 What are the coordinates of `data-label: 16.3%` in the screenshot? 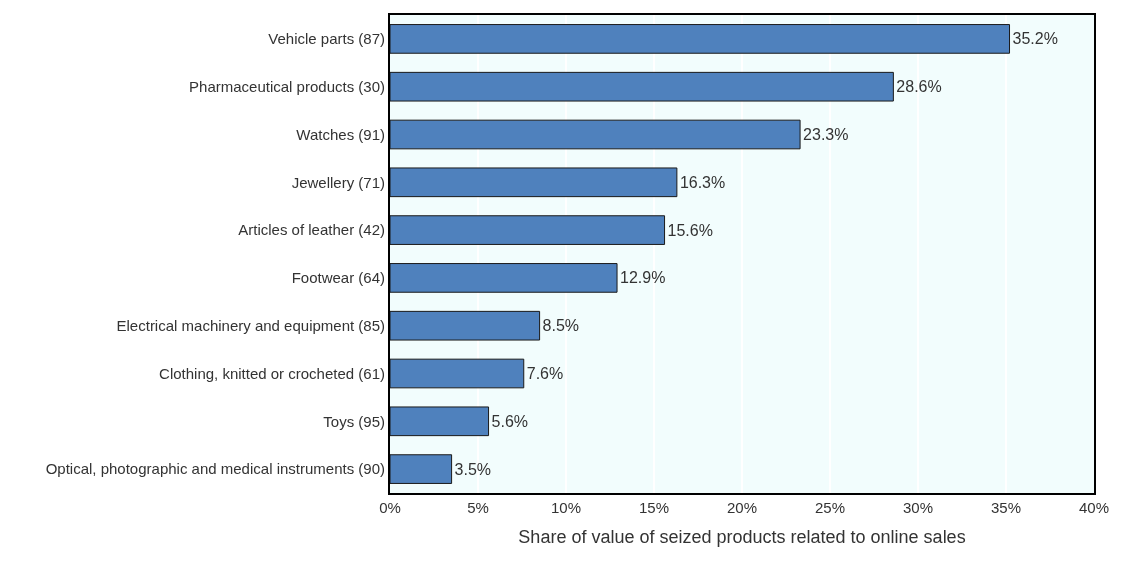 It's located at (702, 182).